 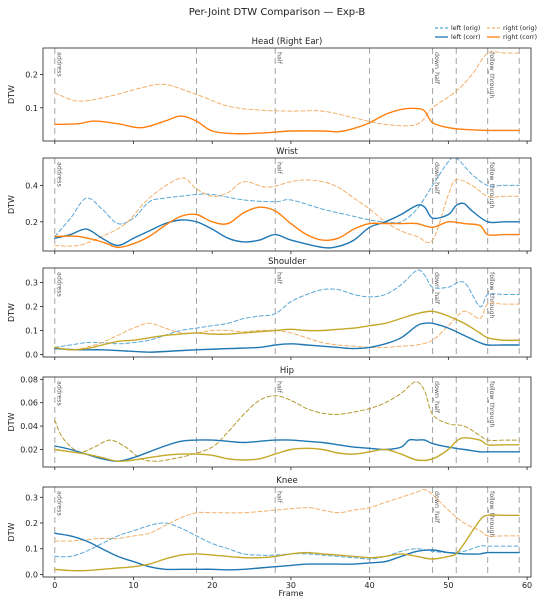 I want to click on y-tick-label-hip-2: 0.06, so click(x=29, y=403).